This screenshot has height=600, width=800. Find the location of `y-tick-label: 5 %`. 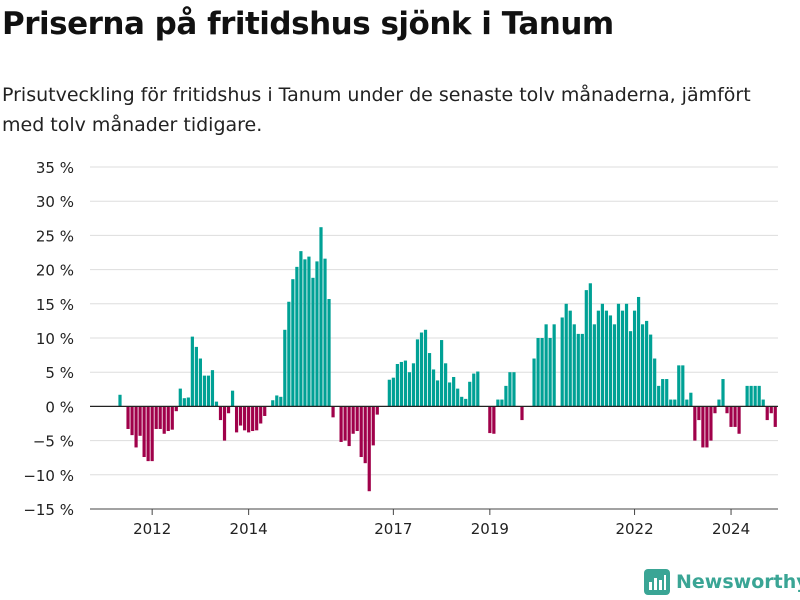

y-tick-label: 5 % is located at coordinates (59, 373).